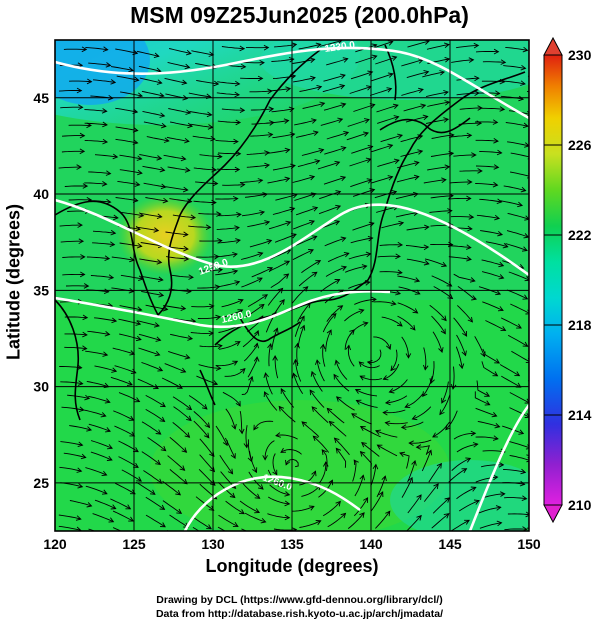  What do you see at coordinates (553, 514) in the screenshot?
I see `colorbar-bottom-triangle` at bounding box center [553, 514].